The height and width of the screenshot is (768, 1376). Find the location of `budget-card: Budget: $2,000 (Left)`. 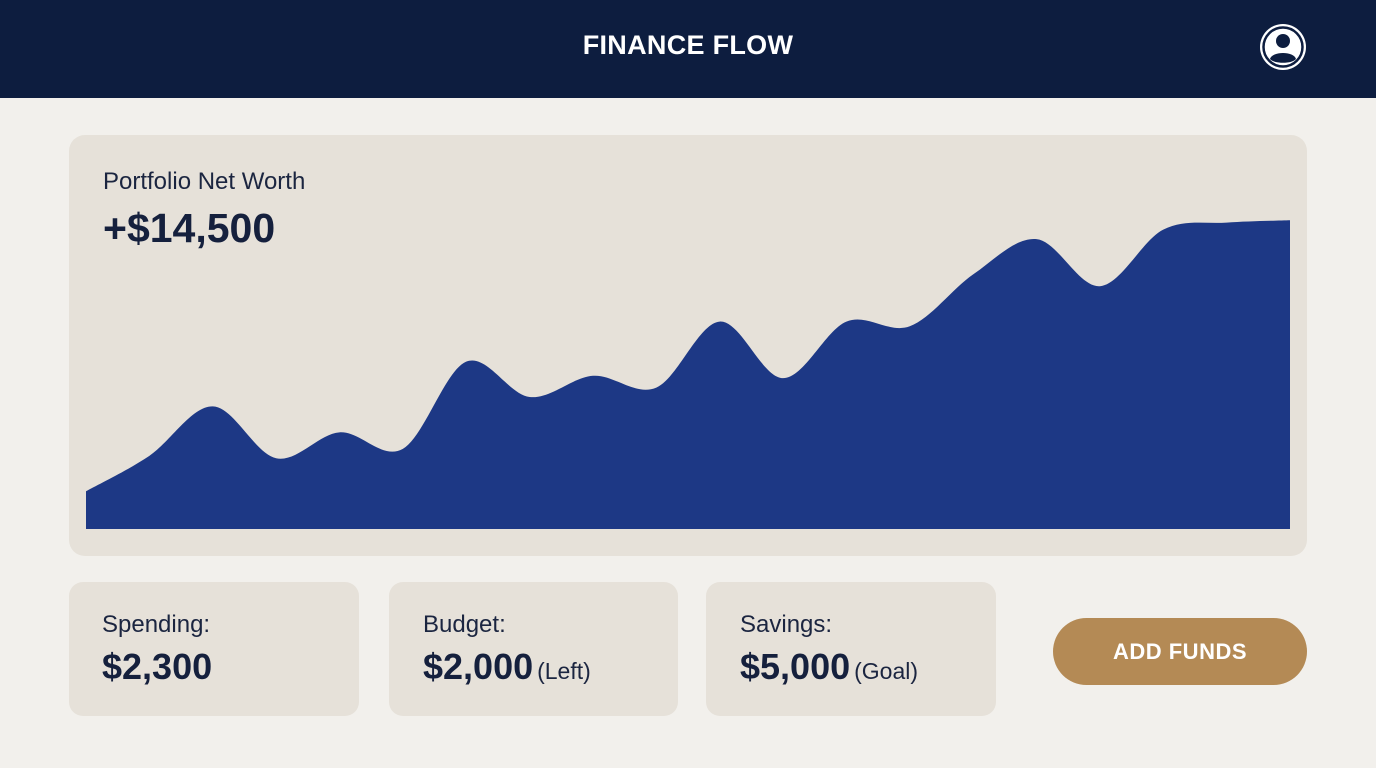

budget-card: Budget: $2,000 (Left) is located at coordinates (533, 649).